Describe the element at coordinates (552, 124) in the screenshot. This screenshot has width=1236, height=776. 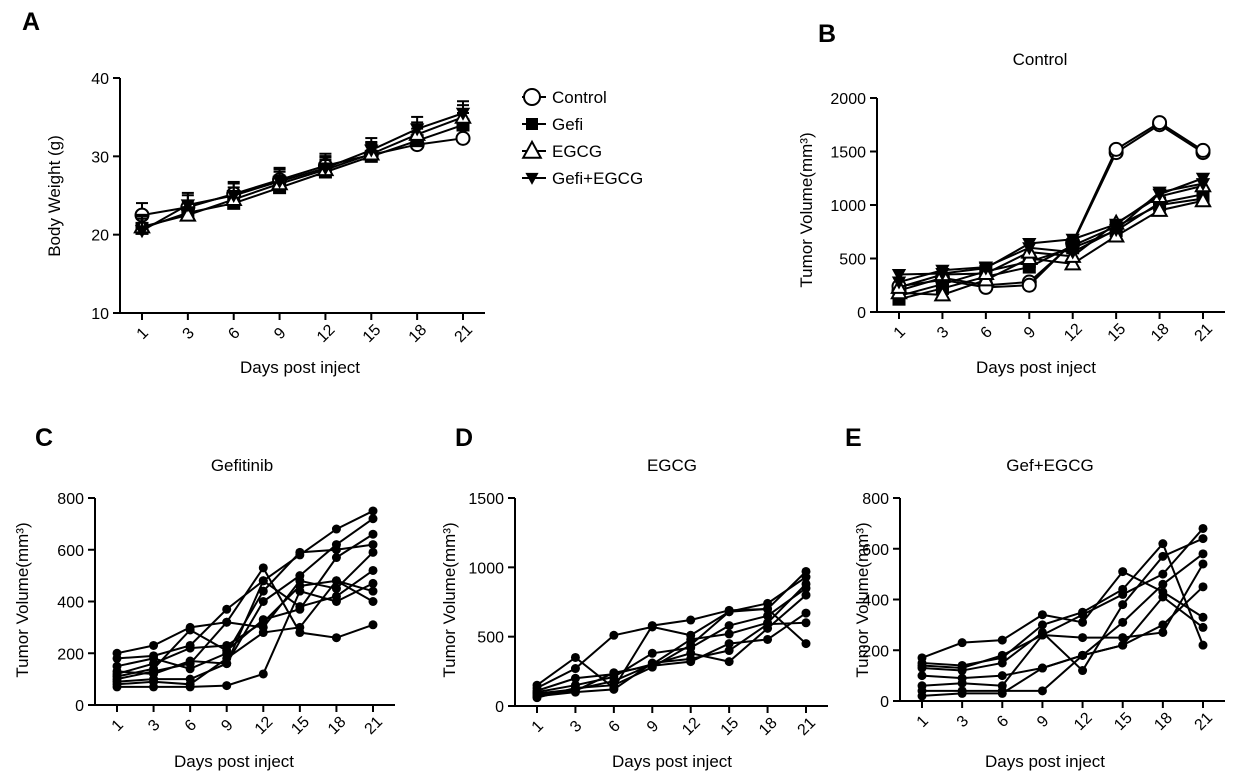
I see `legend-item: Gefi` at that location.